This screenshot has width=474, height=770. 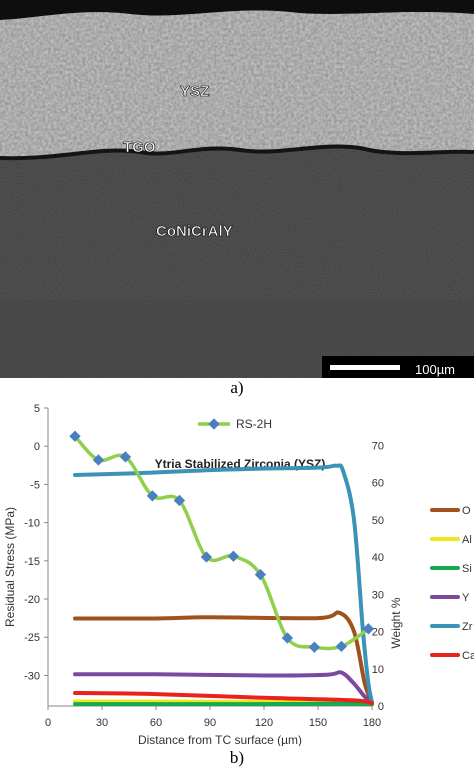 I want to click on legend-label-al: Al, so click(x=467, y=540).